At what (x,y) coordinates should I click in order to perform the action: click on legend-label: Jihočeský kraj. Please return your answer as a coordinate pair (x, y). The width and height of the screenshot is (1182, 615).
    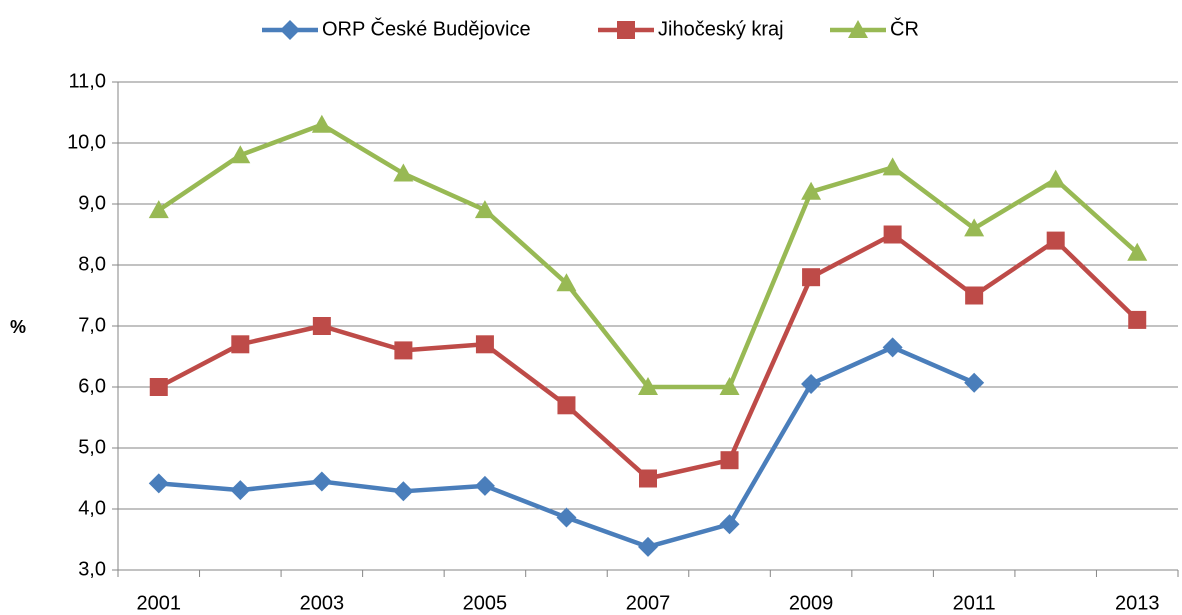
    Looking at the image, I should click on (721, 29).